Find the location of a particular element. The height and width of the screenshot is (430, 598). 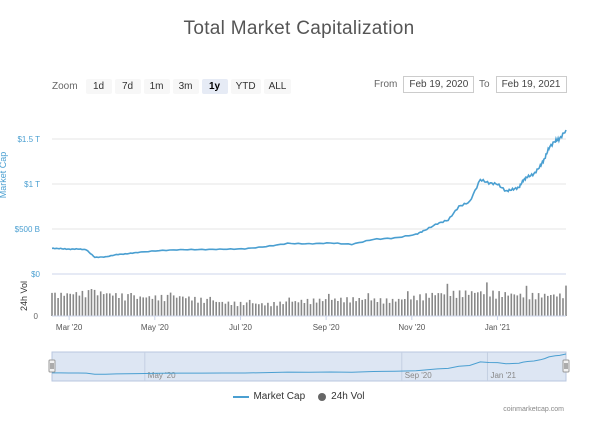

zoom-button-ytd: YTD is located at coordinates (245, 86).